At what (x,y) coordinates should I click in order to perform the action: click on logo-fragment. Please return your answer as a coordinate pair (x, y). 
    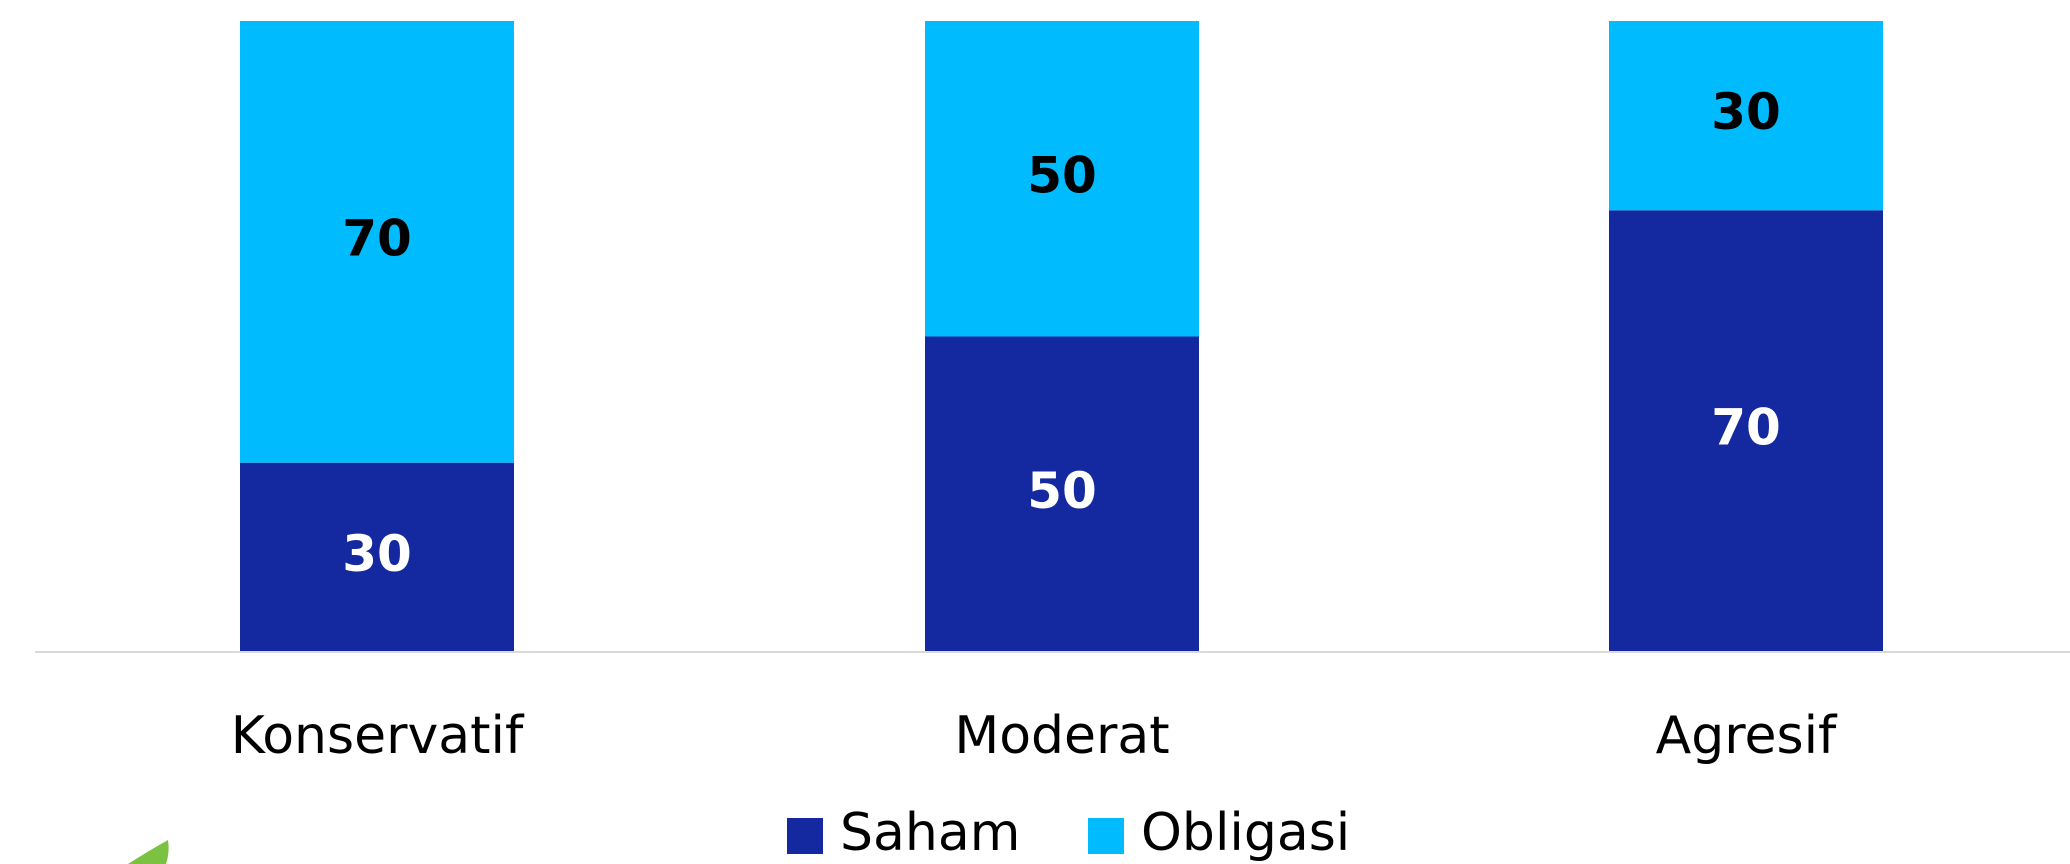
    Looking at the image, I should click on (148, 852).